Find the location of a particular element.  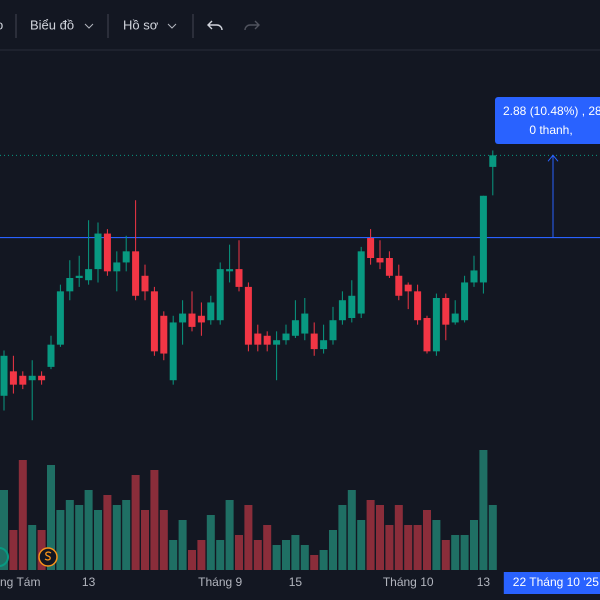

measure-text: 2.88 (10.48%) , 288 is located at coordinates (551, 111).